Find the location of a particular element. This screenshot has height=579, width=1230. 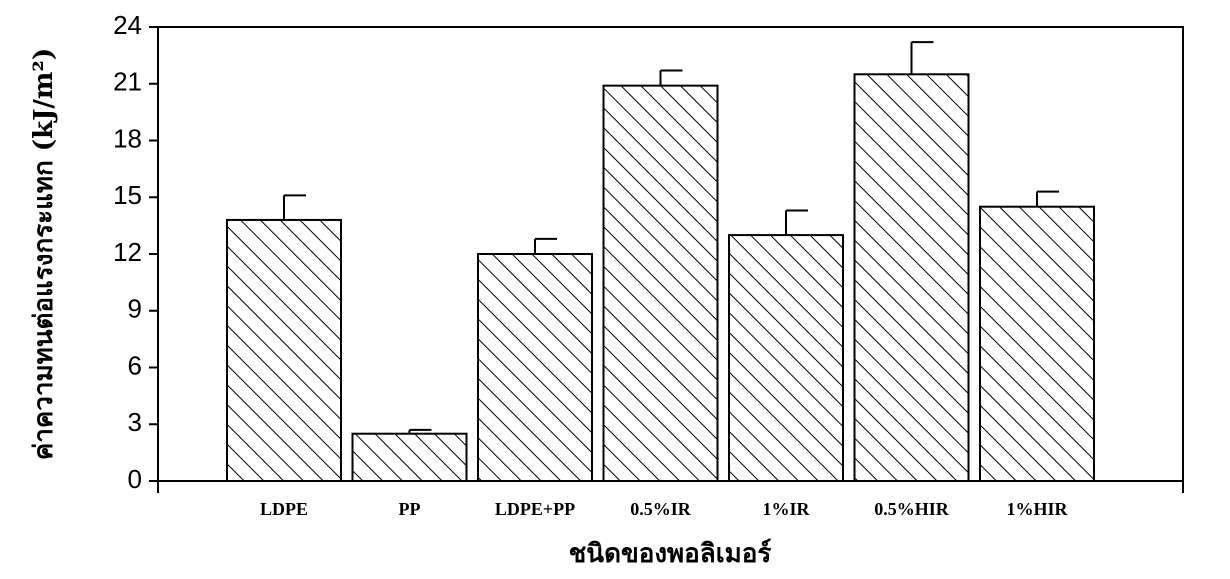

x-tick-label: PP is located at coordinates (410, 509).